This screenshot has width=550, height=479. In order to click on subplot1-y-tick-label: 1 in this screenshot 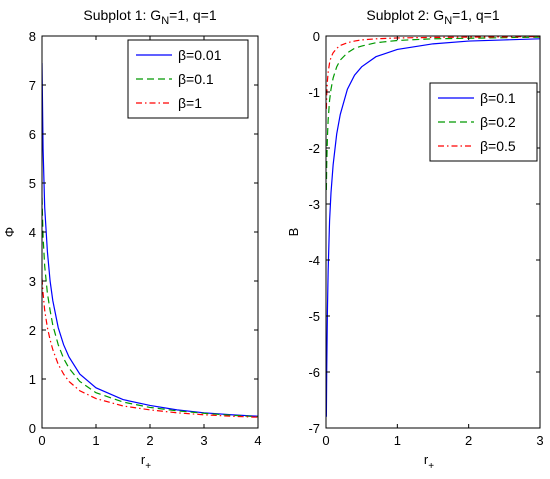, I will do `click(32, 379)`.